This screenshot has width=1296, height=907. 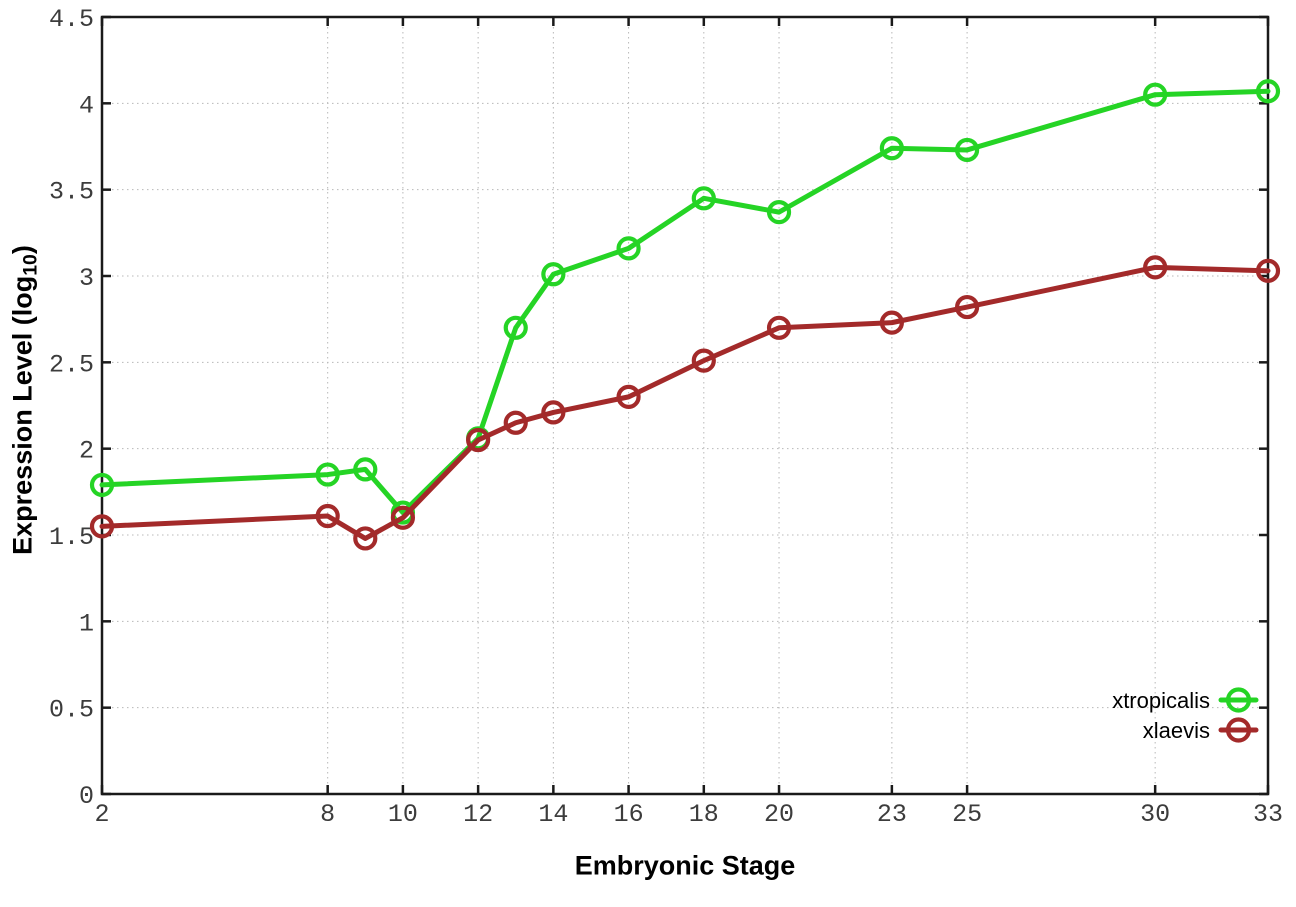 What do you see at coordinates (478, 814) in the screenshot?
I see `x-tick-label-12: 12` at bounding box center [478, 814].